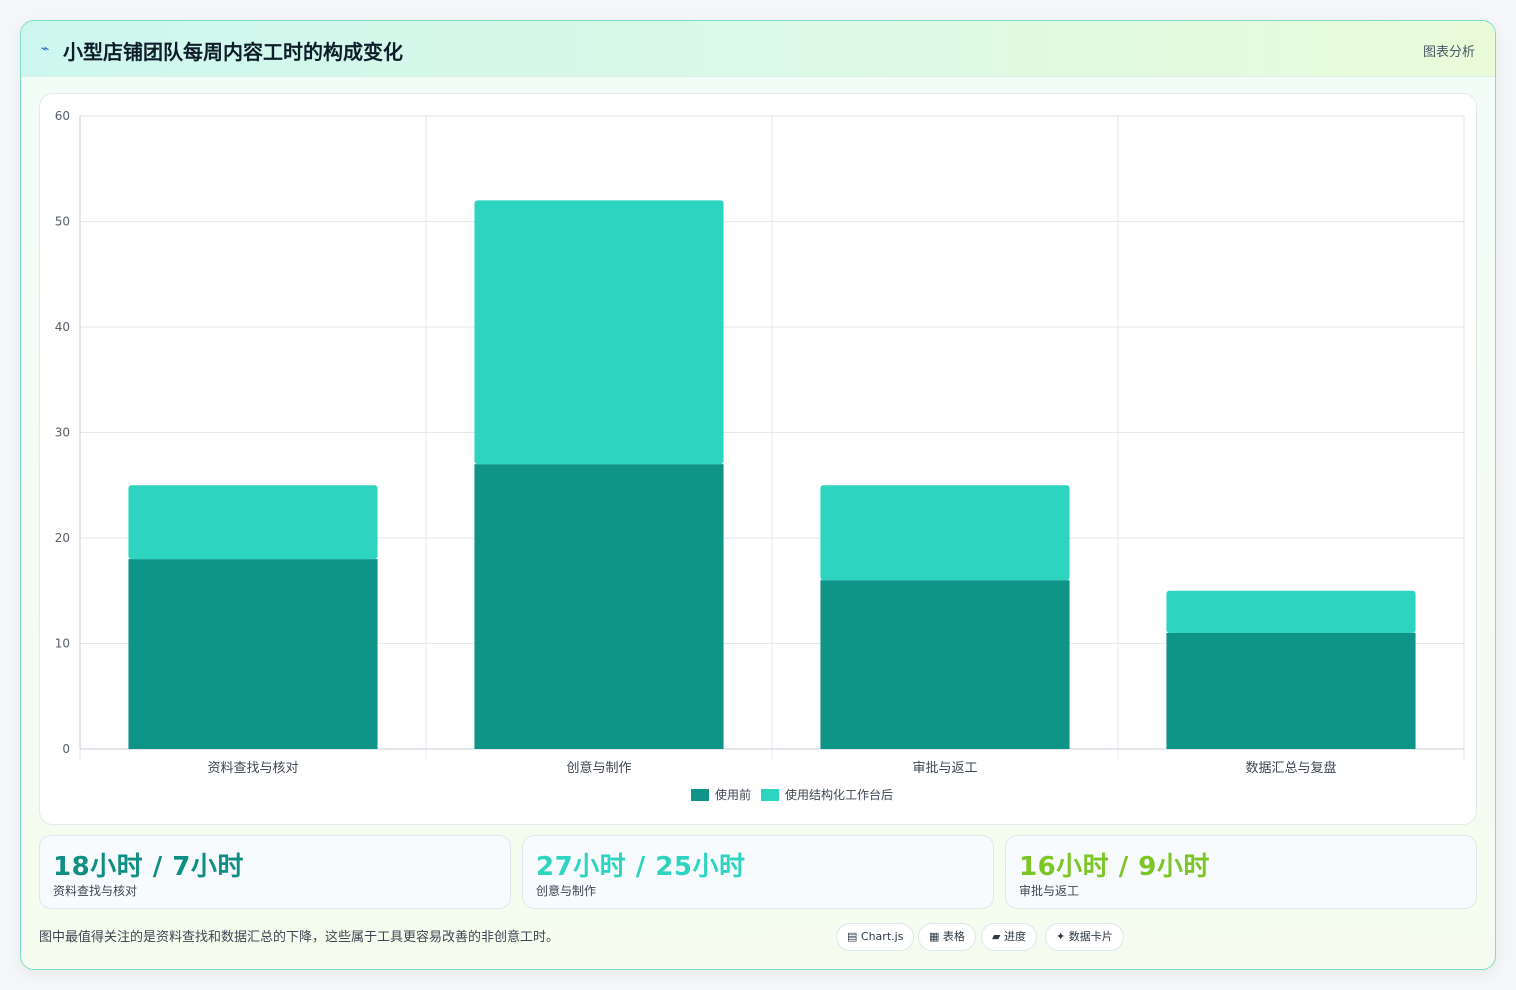 The height and width of the screenshot is (990, 1516). I want to click on pill-label: 进度, so click(1014, 936).